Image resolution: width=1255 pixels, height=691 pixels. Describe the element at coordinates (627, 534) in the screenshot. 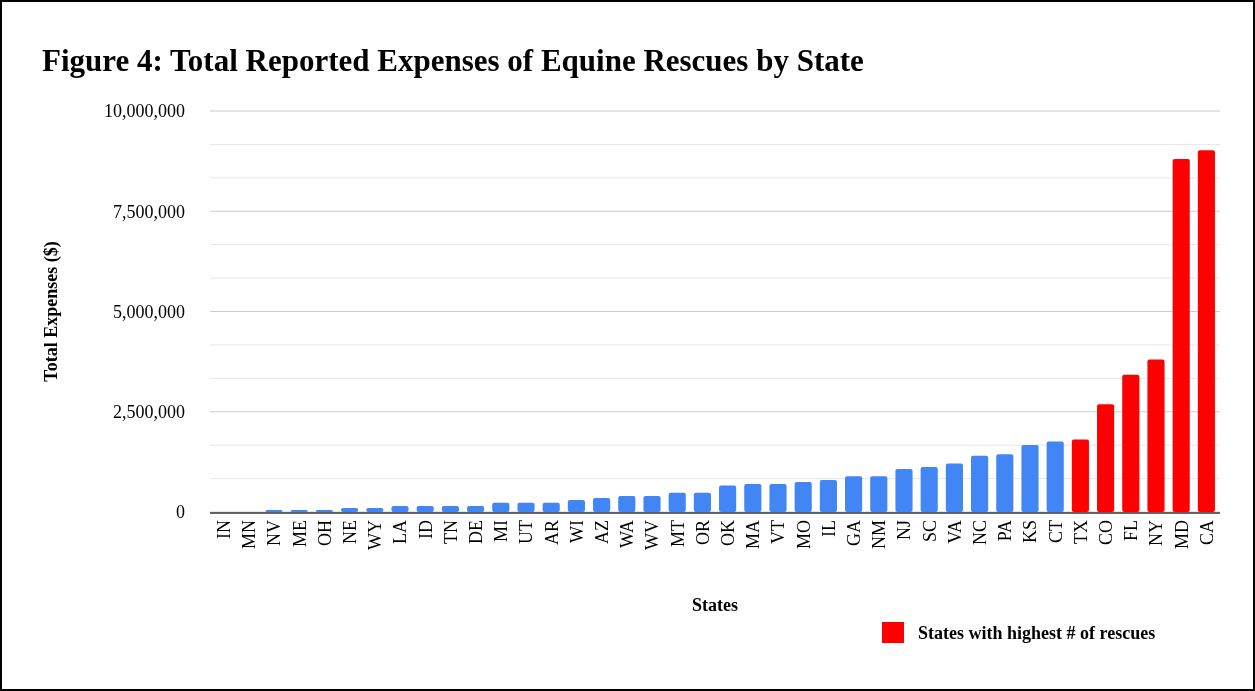

I see `x-tick-label: WA` at that location.